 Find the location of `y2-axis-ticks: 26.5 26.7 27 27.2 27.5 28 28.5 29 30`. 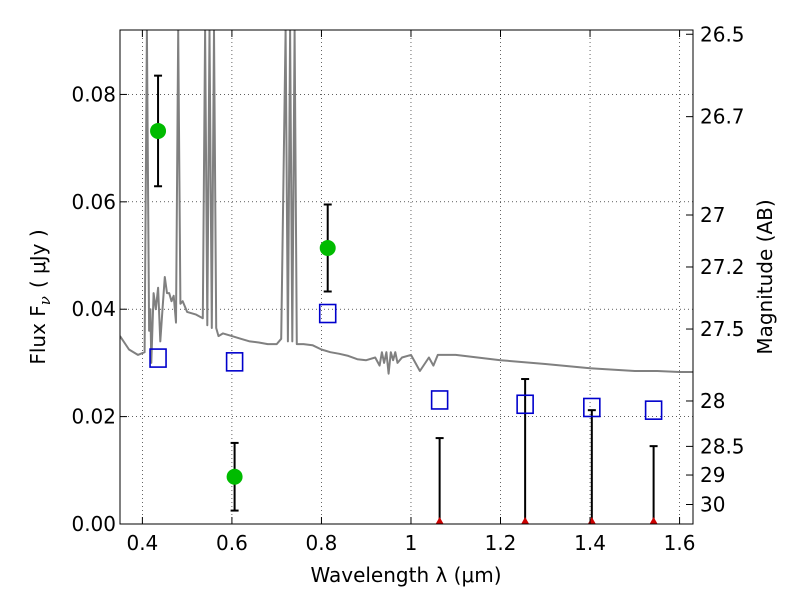

y2-axis-ticks: 26.5 26.7 27 27.2 27.5 28 28.5 29 30 is located at coordinates (715, 269).